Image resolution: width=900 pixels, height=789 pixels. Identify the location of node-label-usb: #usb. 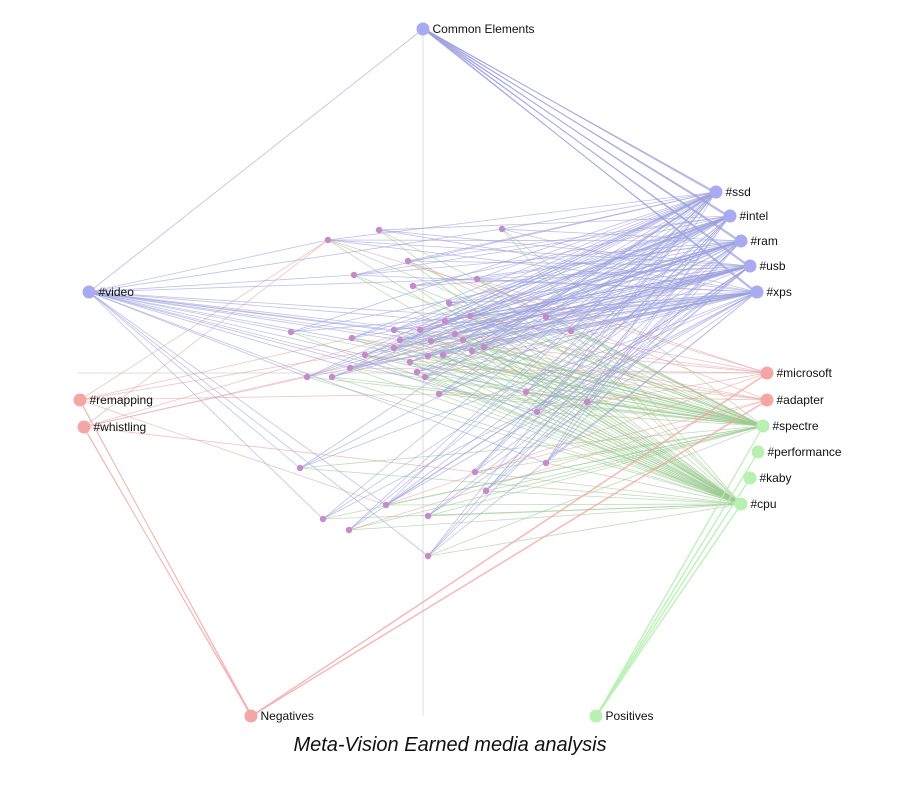
(773, 266).